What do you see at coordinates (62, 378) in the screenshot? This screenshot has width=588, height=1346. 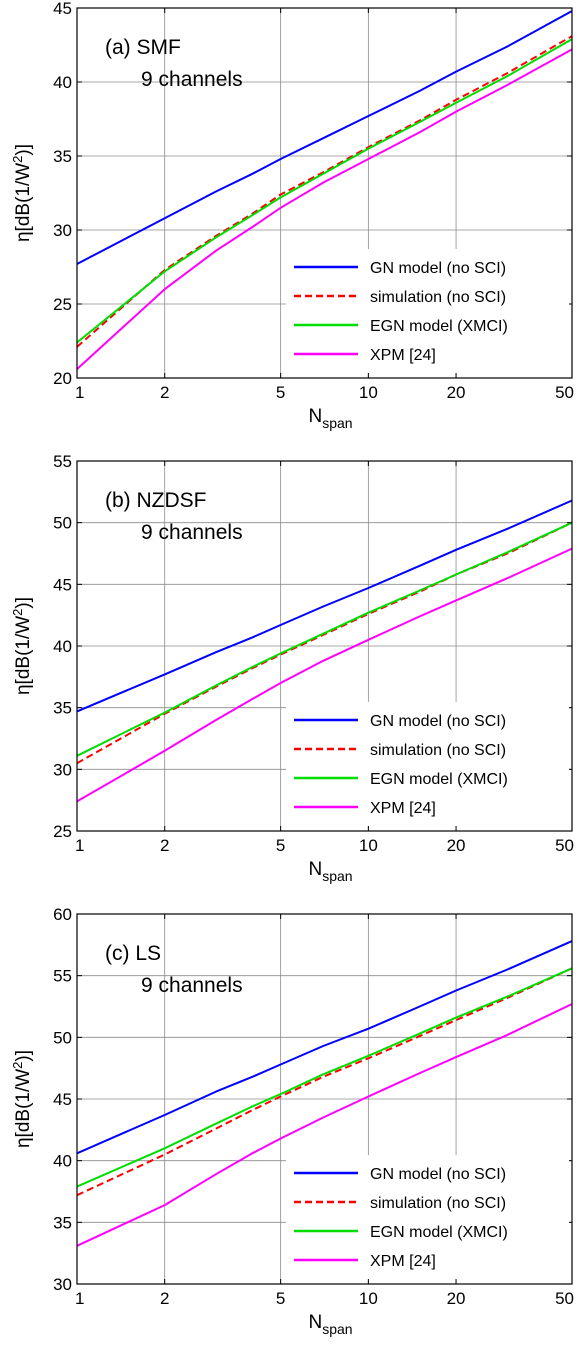 I see `y-tick-label: 20` at bounding box center [62, 378].